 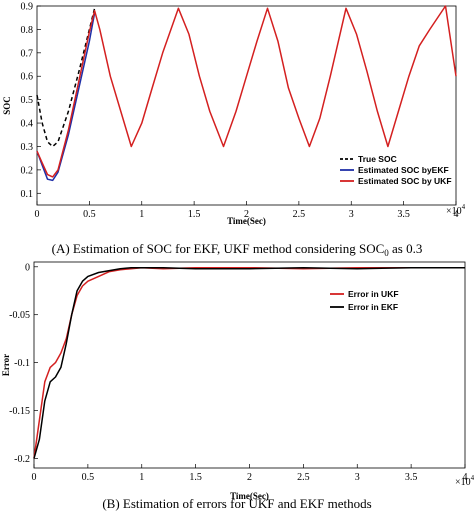 What do you see at coordinates (27, 30) in the screenshot?
I see `chart1-ytick-label: 0.8` at bounding box center [27, 30].